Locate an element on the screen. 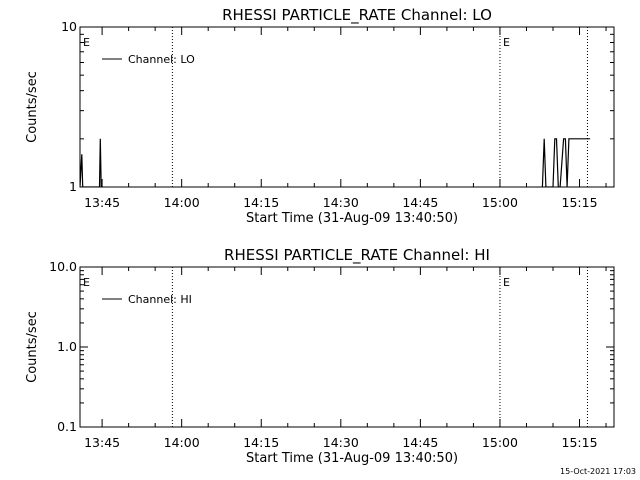  y-tick-label: 10 is located at coordinates (69, 26).